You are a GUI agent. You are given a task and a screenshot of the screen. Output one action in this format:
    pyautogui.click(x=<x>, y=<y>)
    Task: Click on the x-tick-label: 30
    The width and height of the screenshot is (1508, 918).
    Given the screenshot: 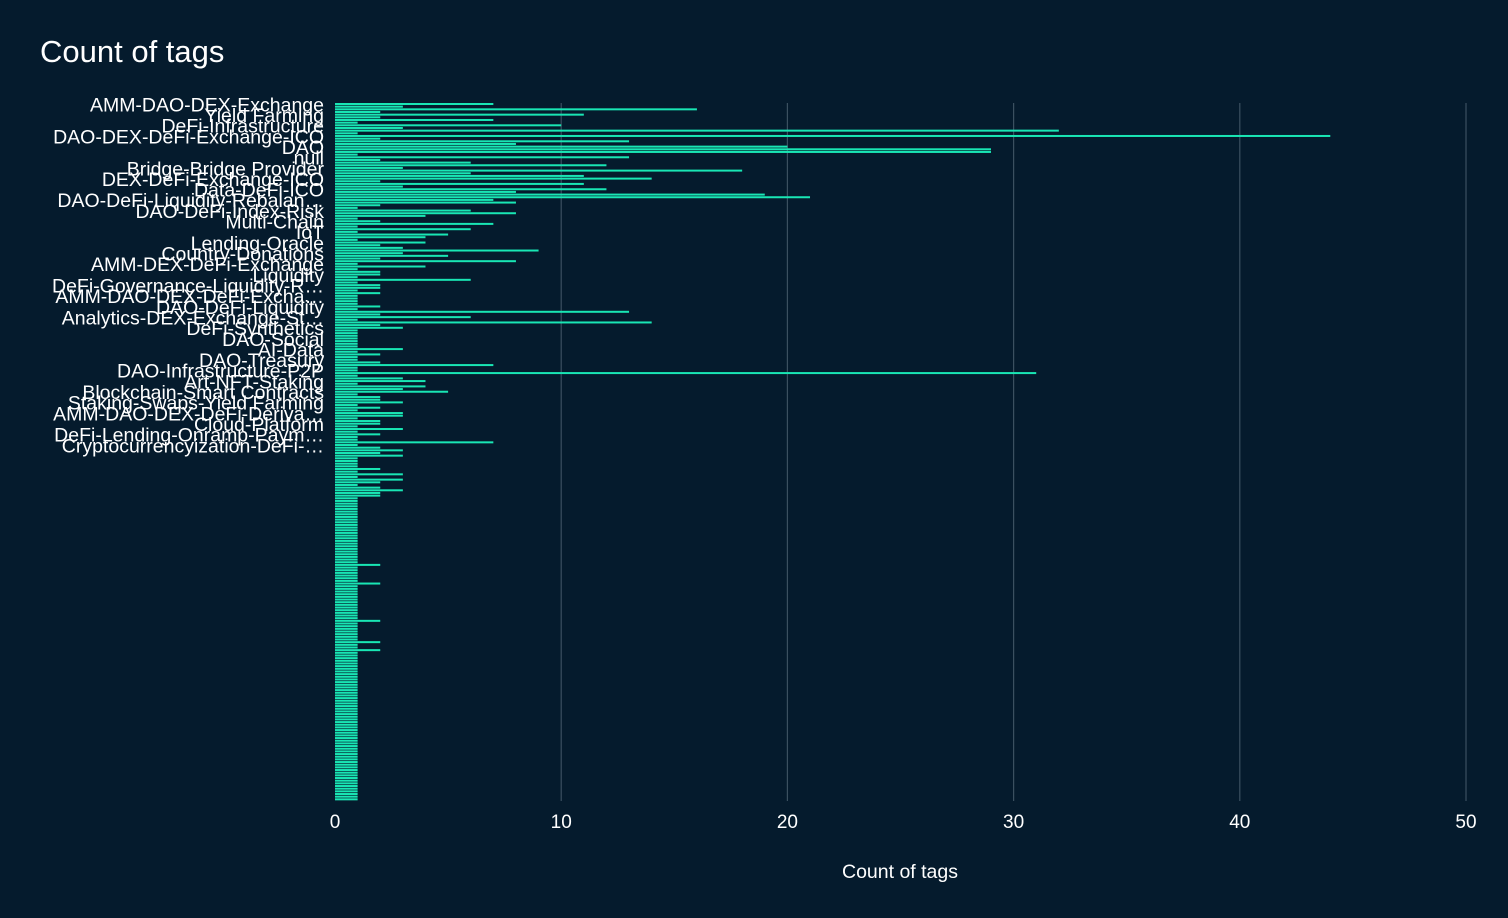 What is the action you would take?
    pyautogui.click(x=1013, y=822)
    